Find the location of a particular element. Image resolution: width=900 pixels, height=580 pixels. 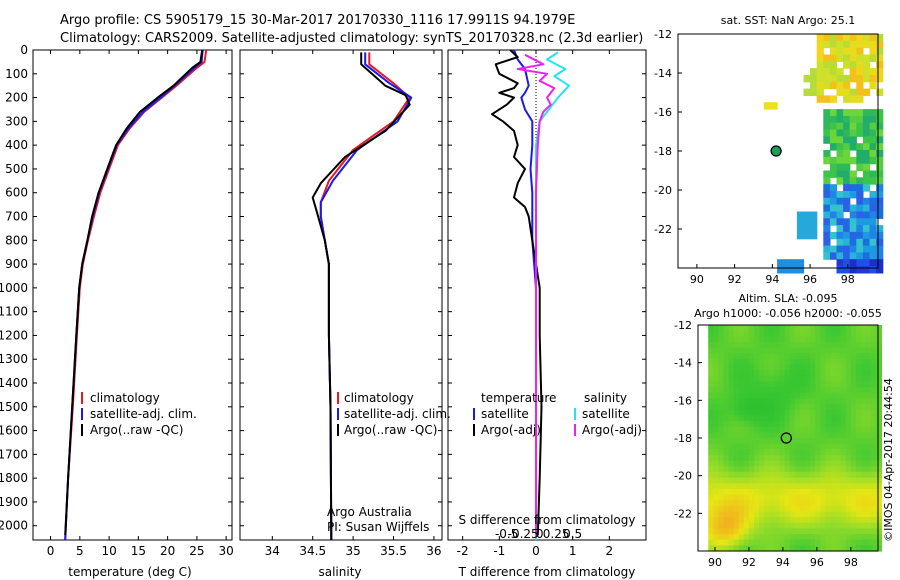

depth-tick-label: 1100 is located at coordinates (14, 312).